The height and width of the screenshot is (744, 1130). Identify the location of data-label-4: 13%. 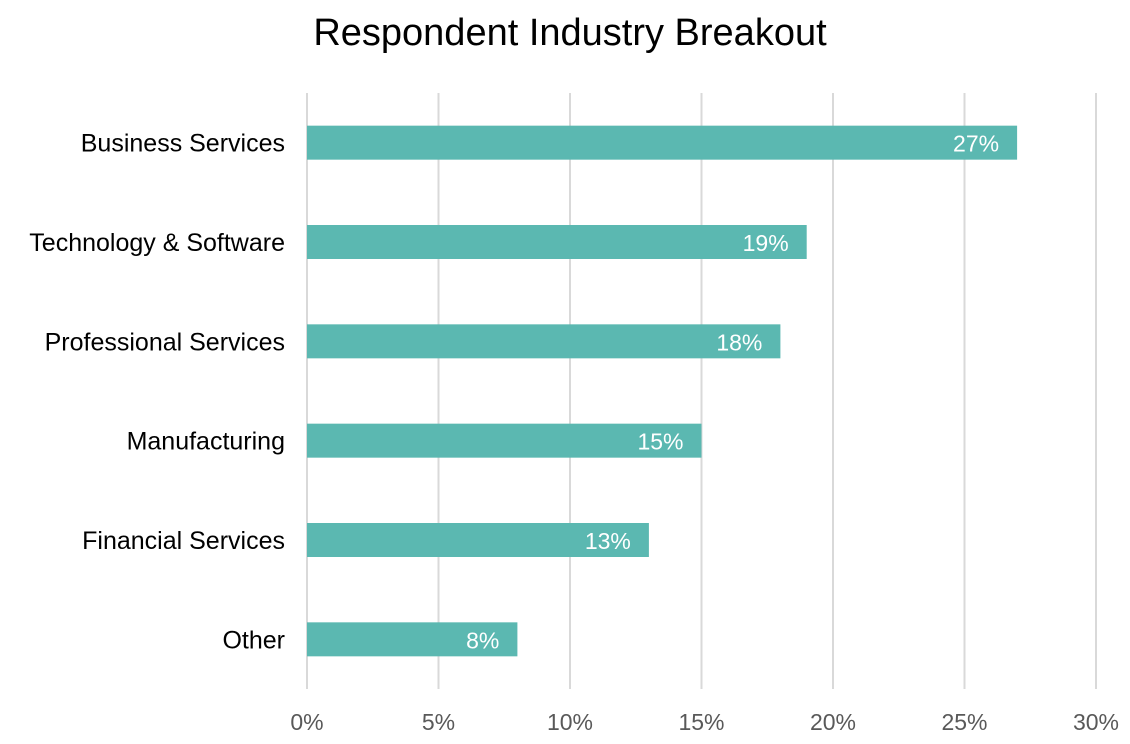
(608, 541).